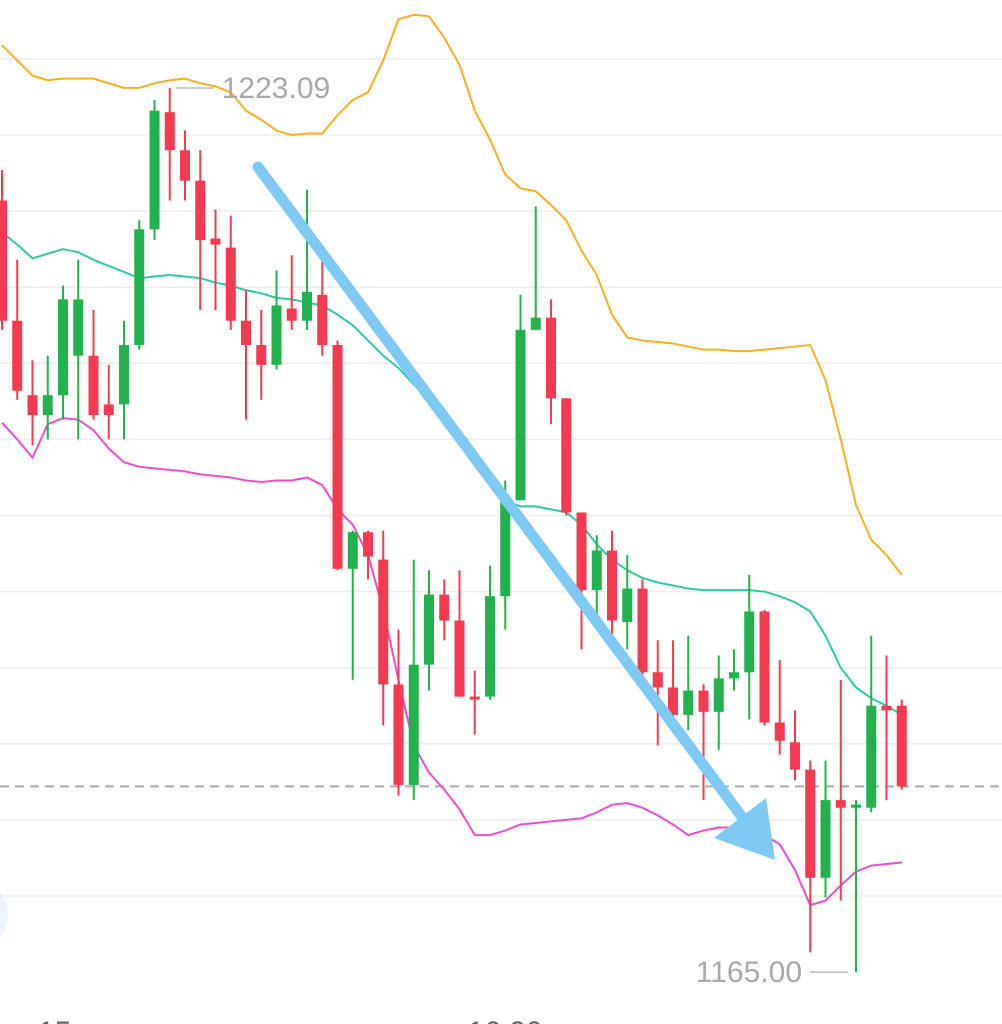  What do you see at coordinates (4, 915) in the screenshot?
I see `side-handle` at bounding box center [4, 915].